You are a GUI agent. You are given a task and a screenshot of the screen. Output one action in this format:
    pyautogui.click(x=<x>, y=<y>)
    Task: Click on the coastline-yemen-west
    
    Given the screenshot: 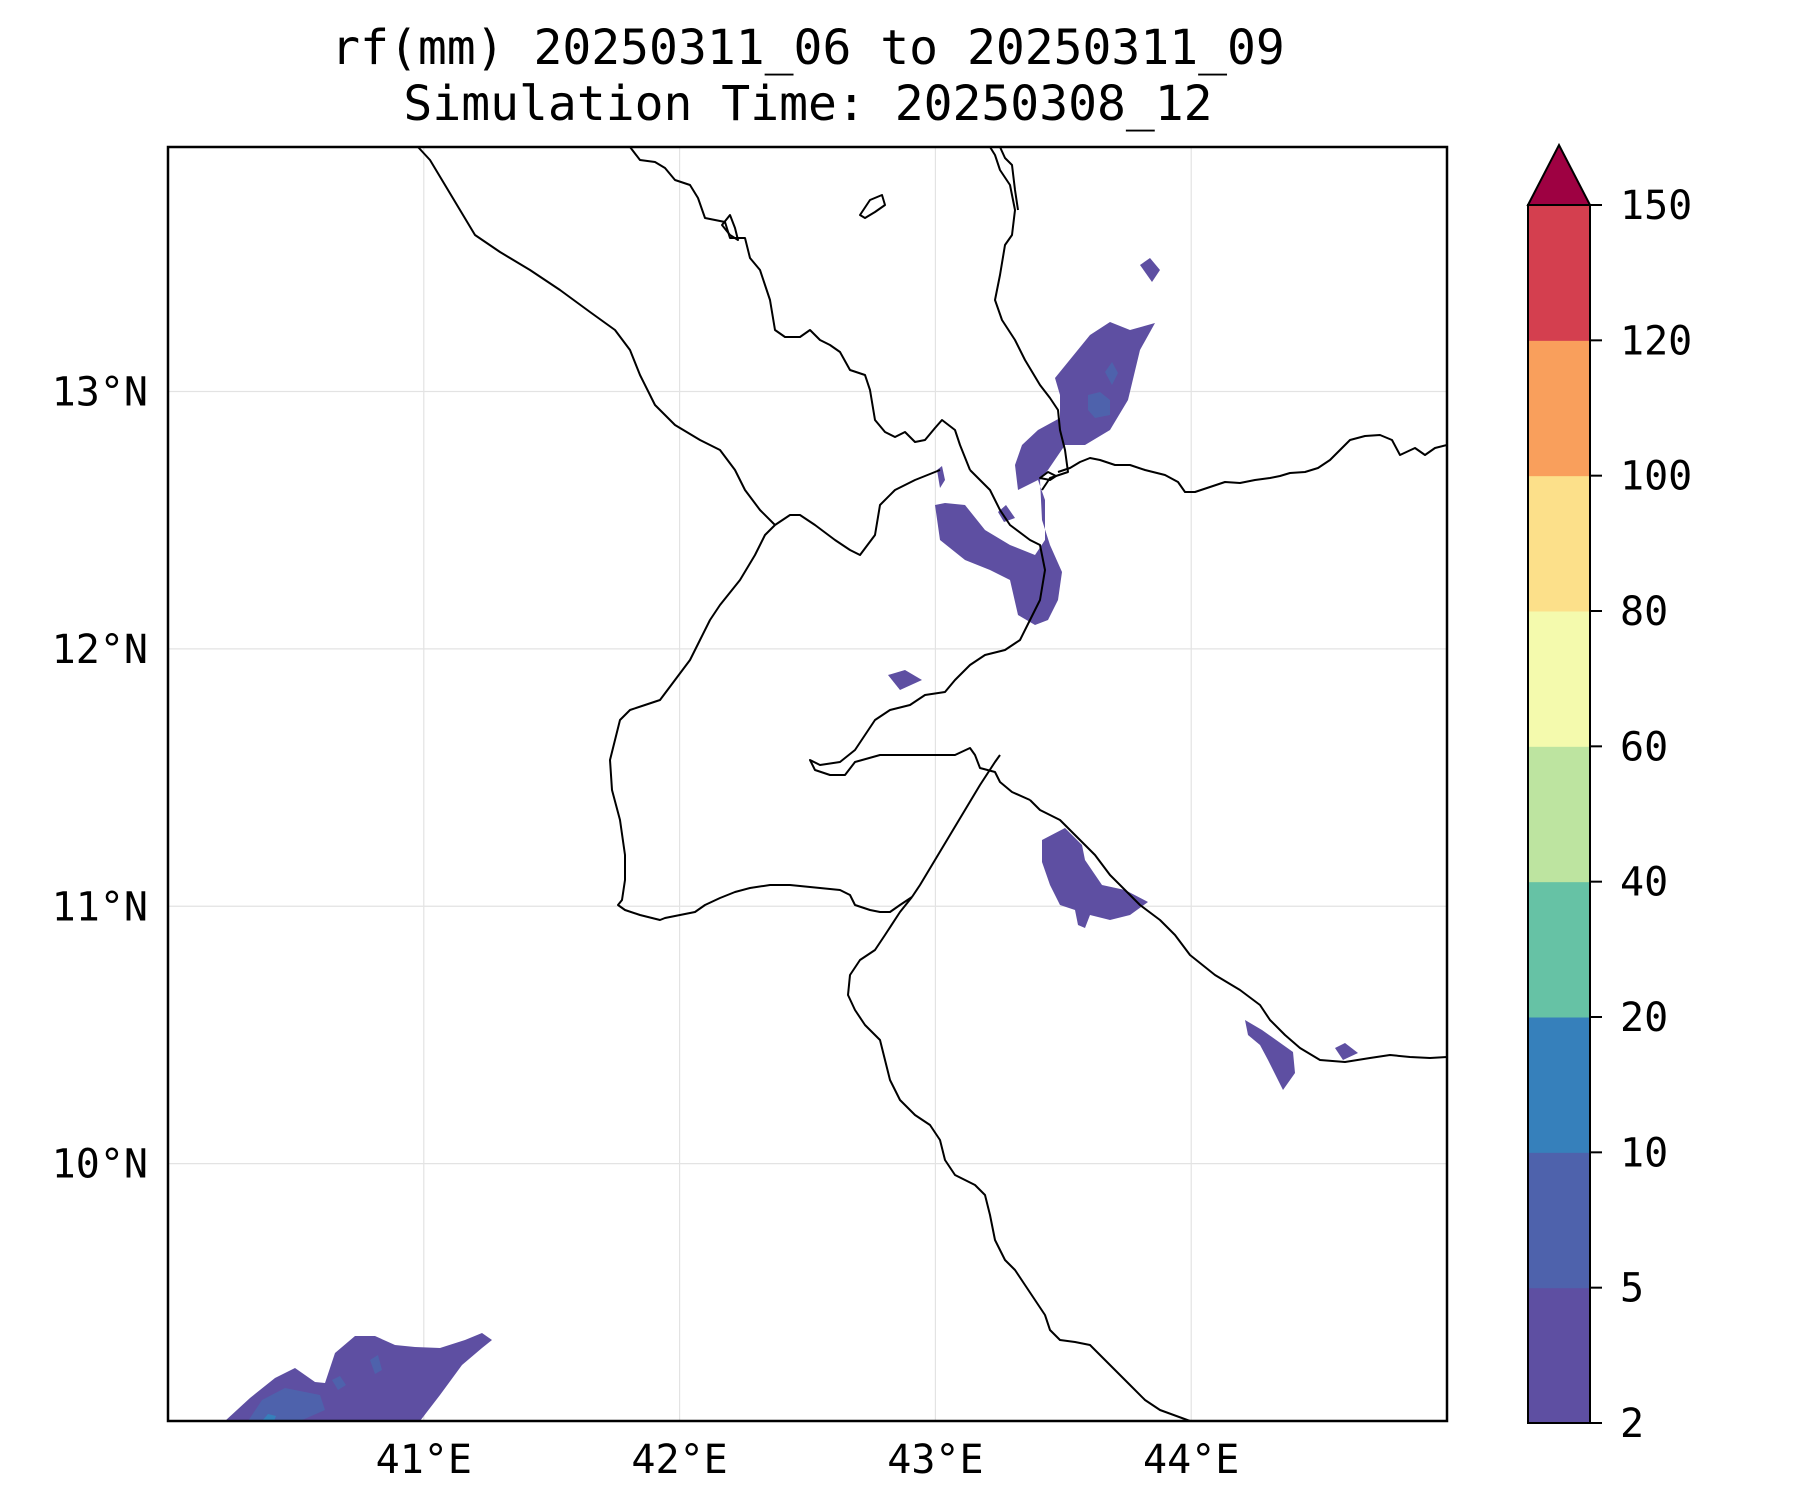 What is the action you would take?
    pyautogui.click(x=1009, y=179)
    